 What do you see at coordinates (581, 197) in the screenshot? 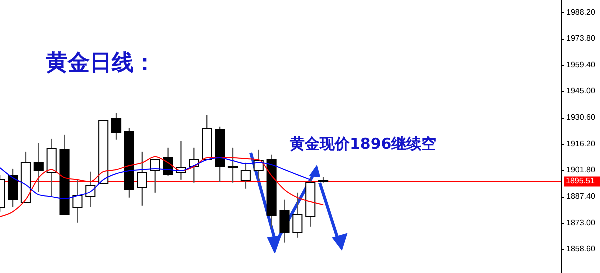
I see `y-tick-label: 1887.40` at bounding box center [581, 197].